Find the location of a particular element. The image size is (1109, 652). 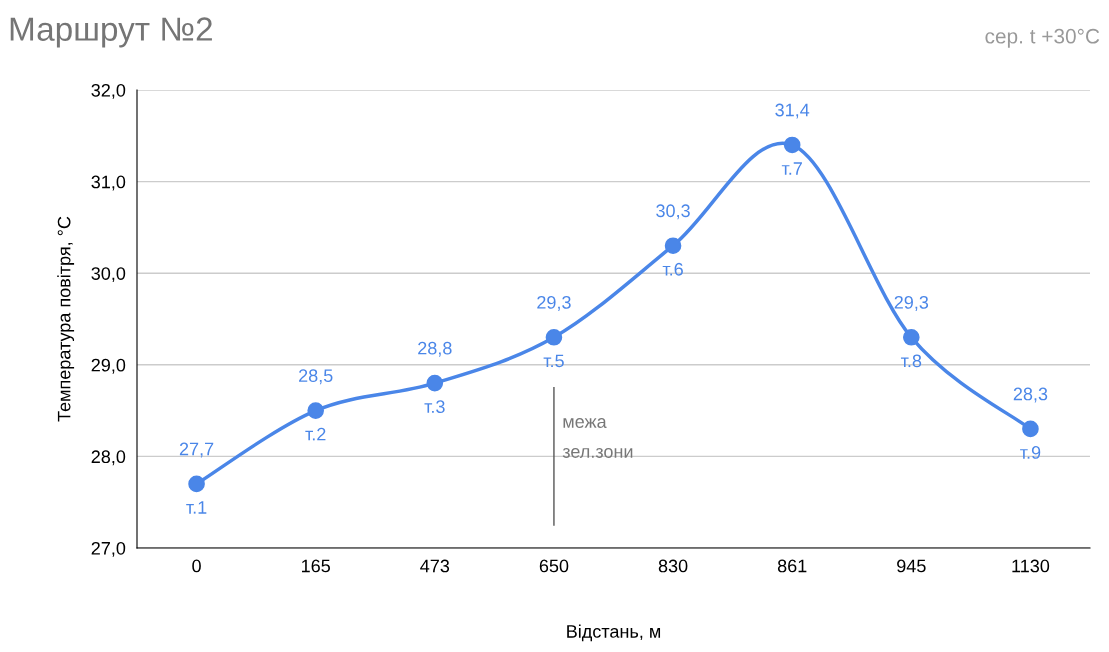

x-tick-label: 0 is located at coordinates (196, 566).